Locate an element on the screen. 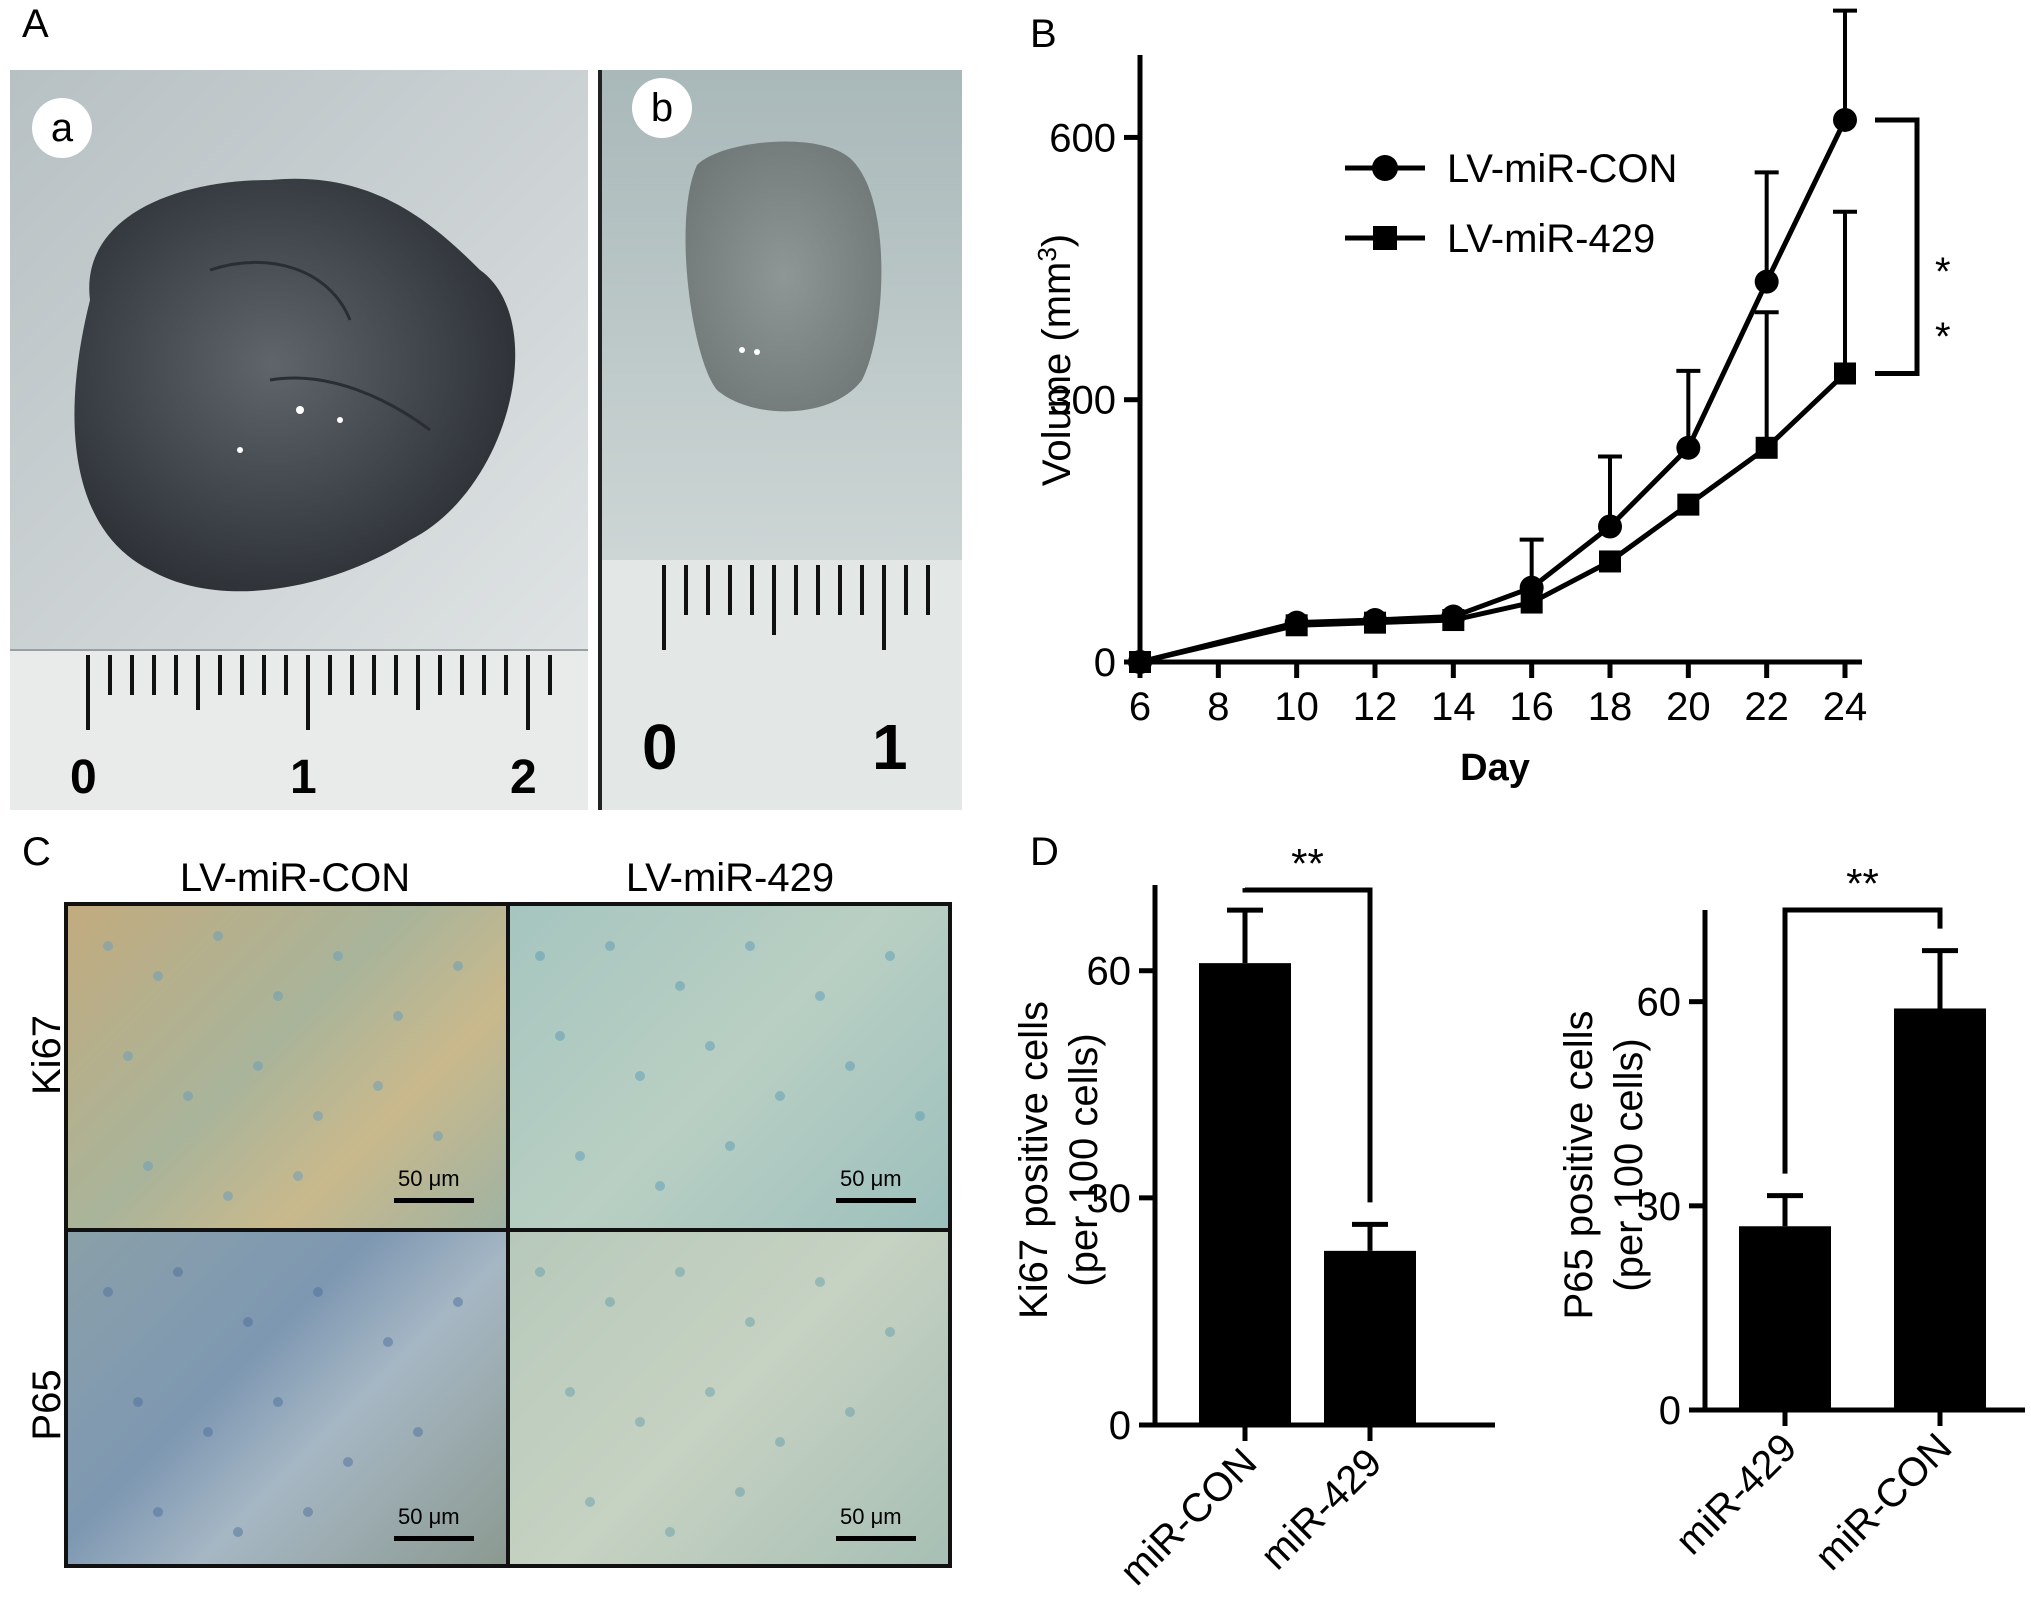 This screenshot has width=2031, height=1623. chart-d-ki67-x-tick-label: miR-CON is located at coordinates (1189, 1517).